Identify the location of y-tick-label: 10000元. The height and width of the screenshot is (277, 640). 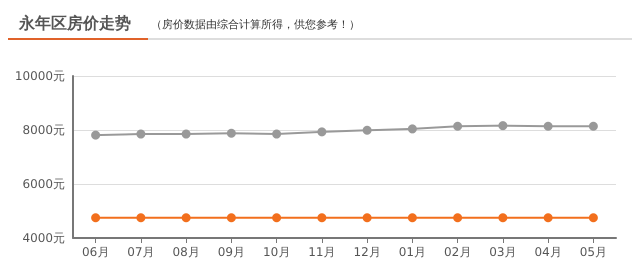
(39, 76).